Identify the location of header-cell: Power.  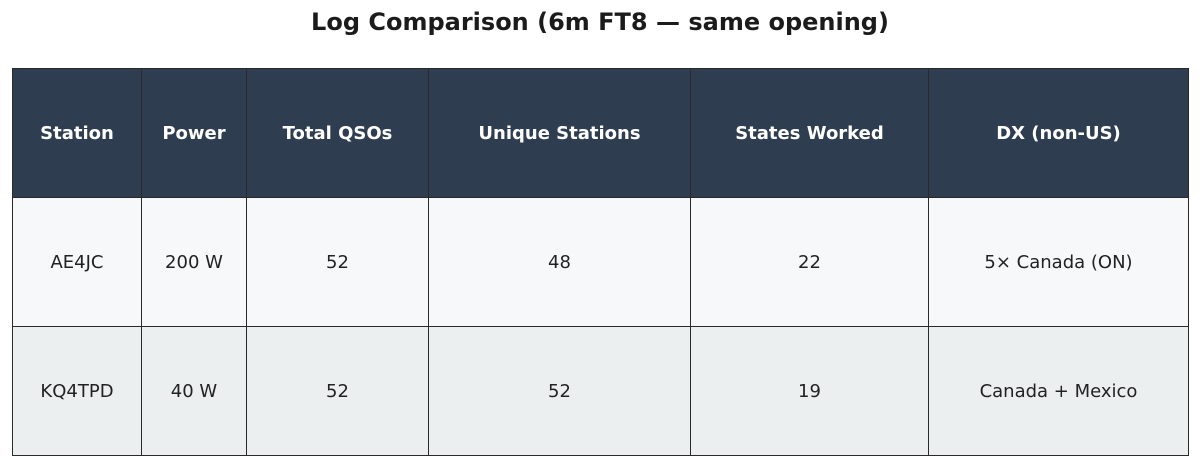
(194, 133).